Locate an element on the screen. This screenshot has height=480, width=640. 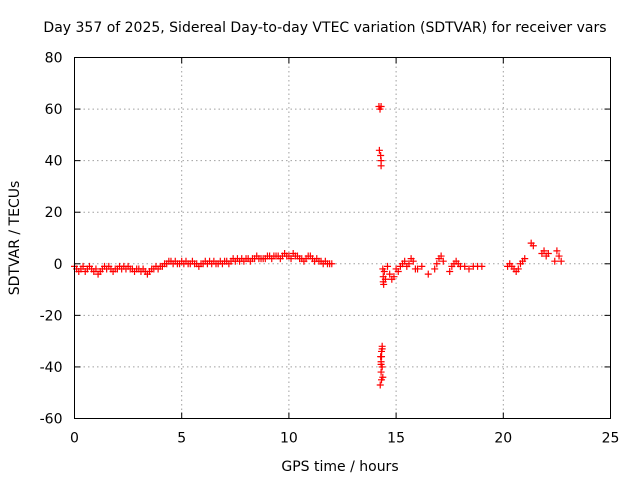
y-tick-label: -60 is located at coordinates (51, 420).